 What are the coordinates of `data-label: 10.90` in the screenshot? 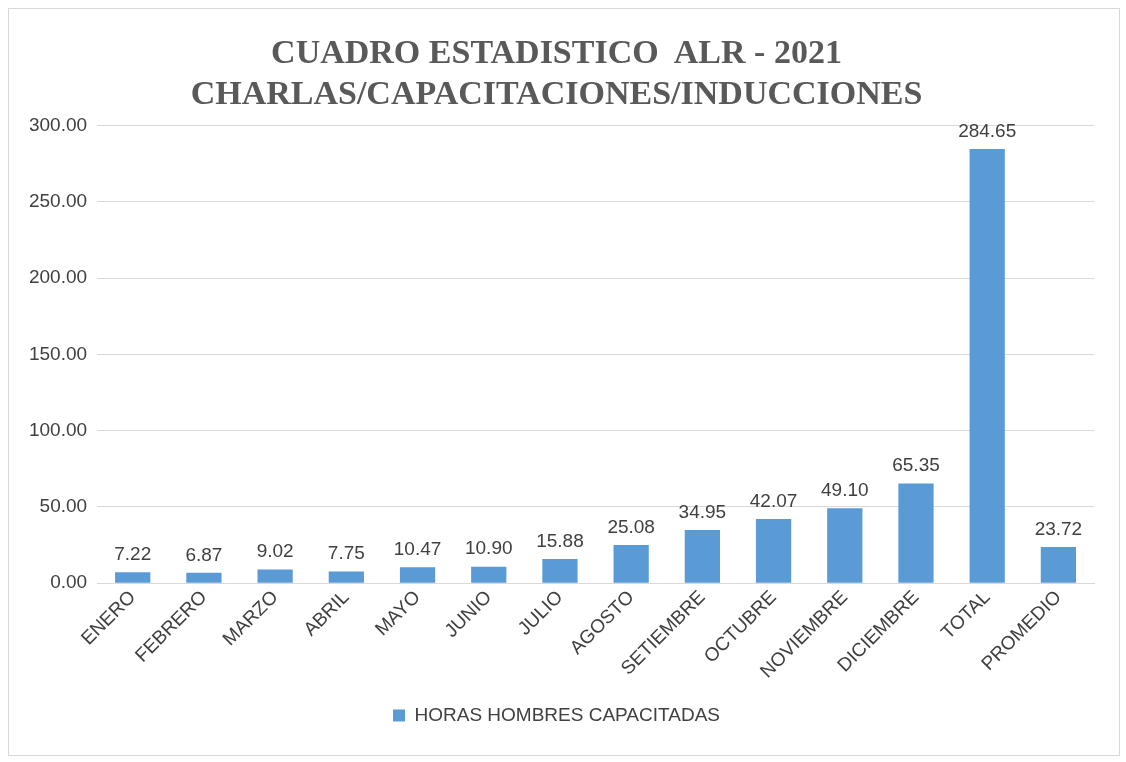 It's located at (488, 548).